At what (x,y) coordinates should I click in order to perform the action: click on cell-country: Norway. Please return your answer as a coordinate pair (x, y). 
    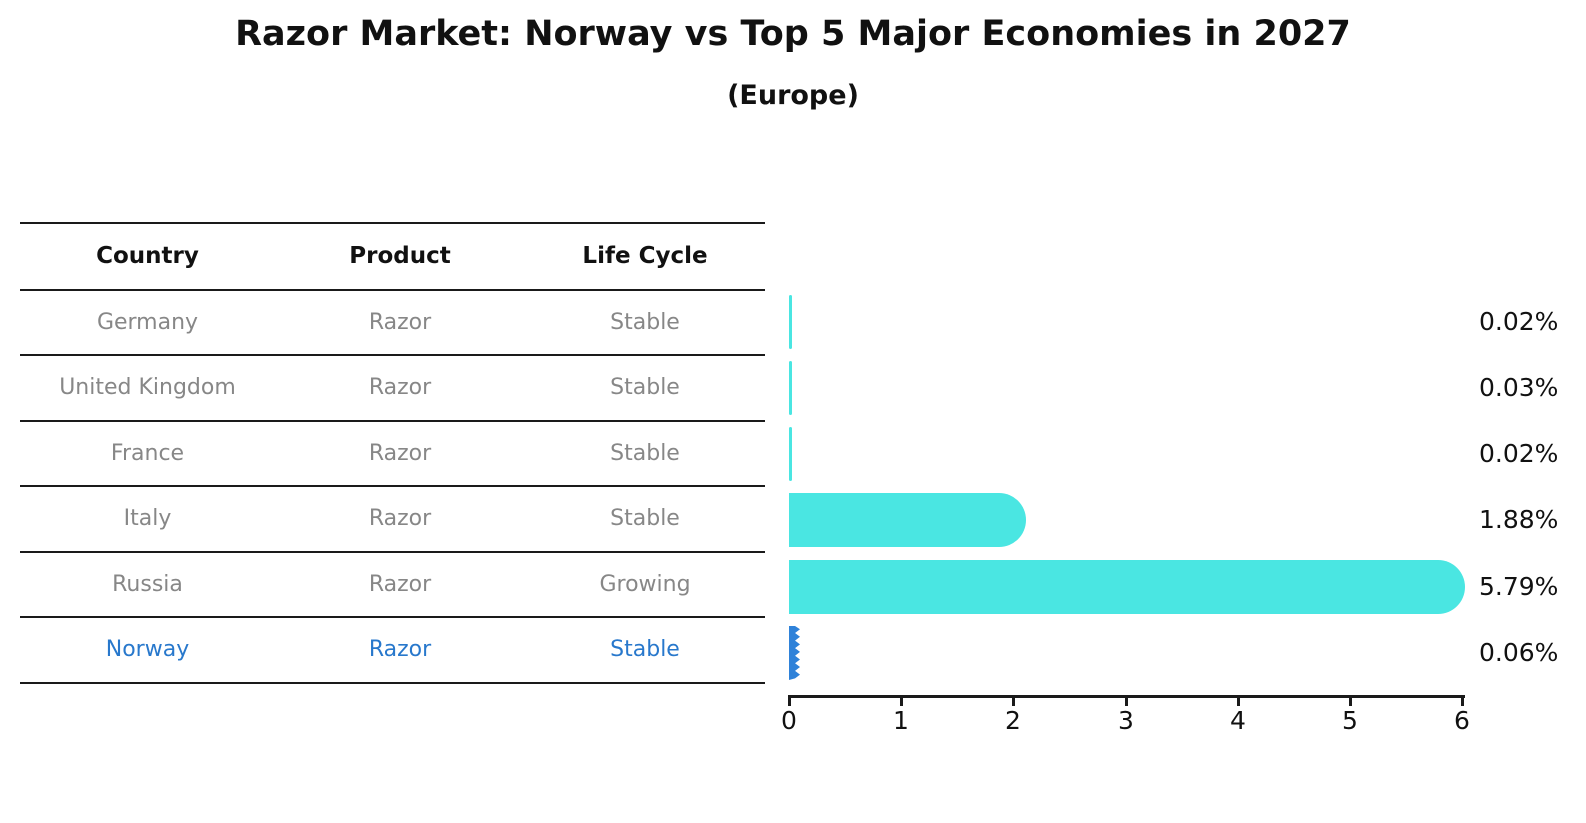
    Looking at the image, I should click on (147, 650).